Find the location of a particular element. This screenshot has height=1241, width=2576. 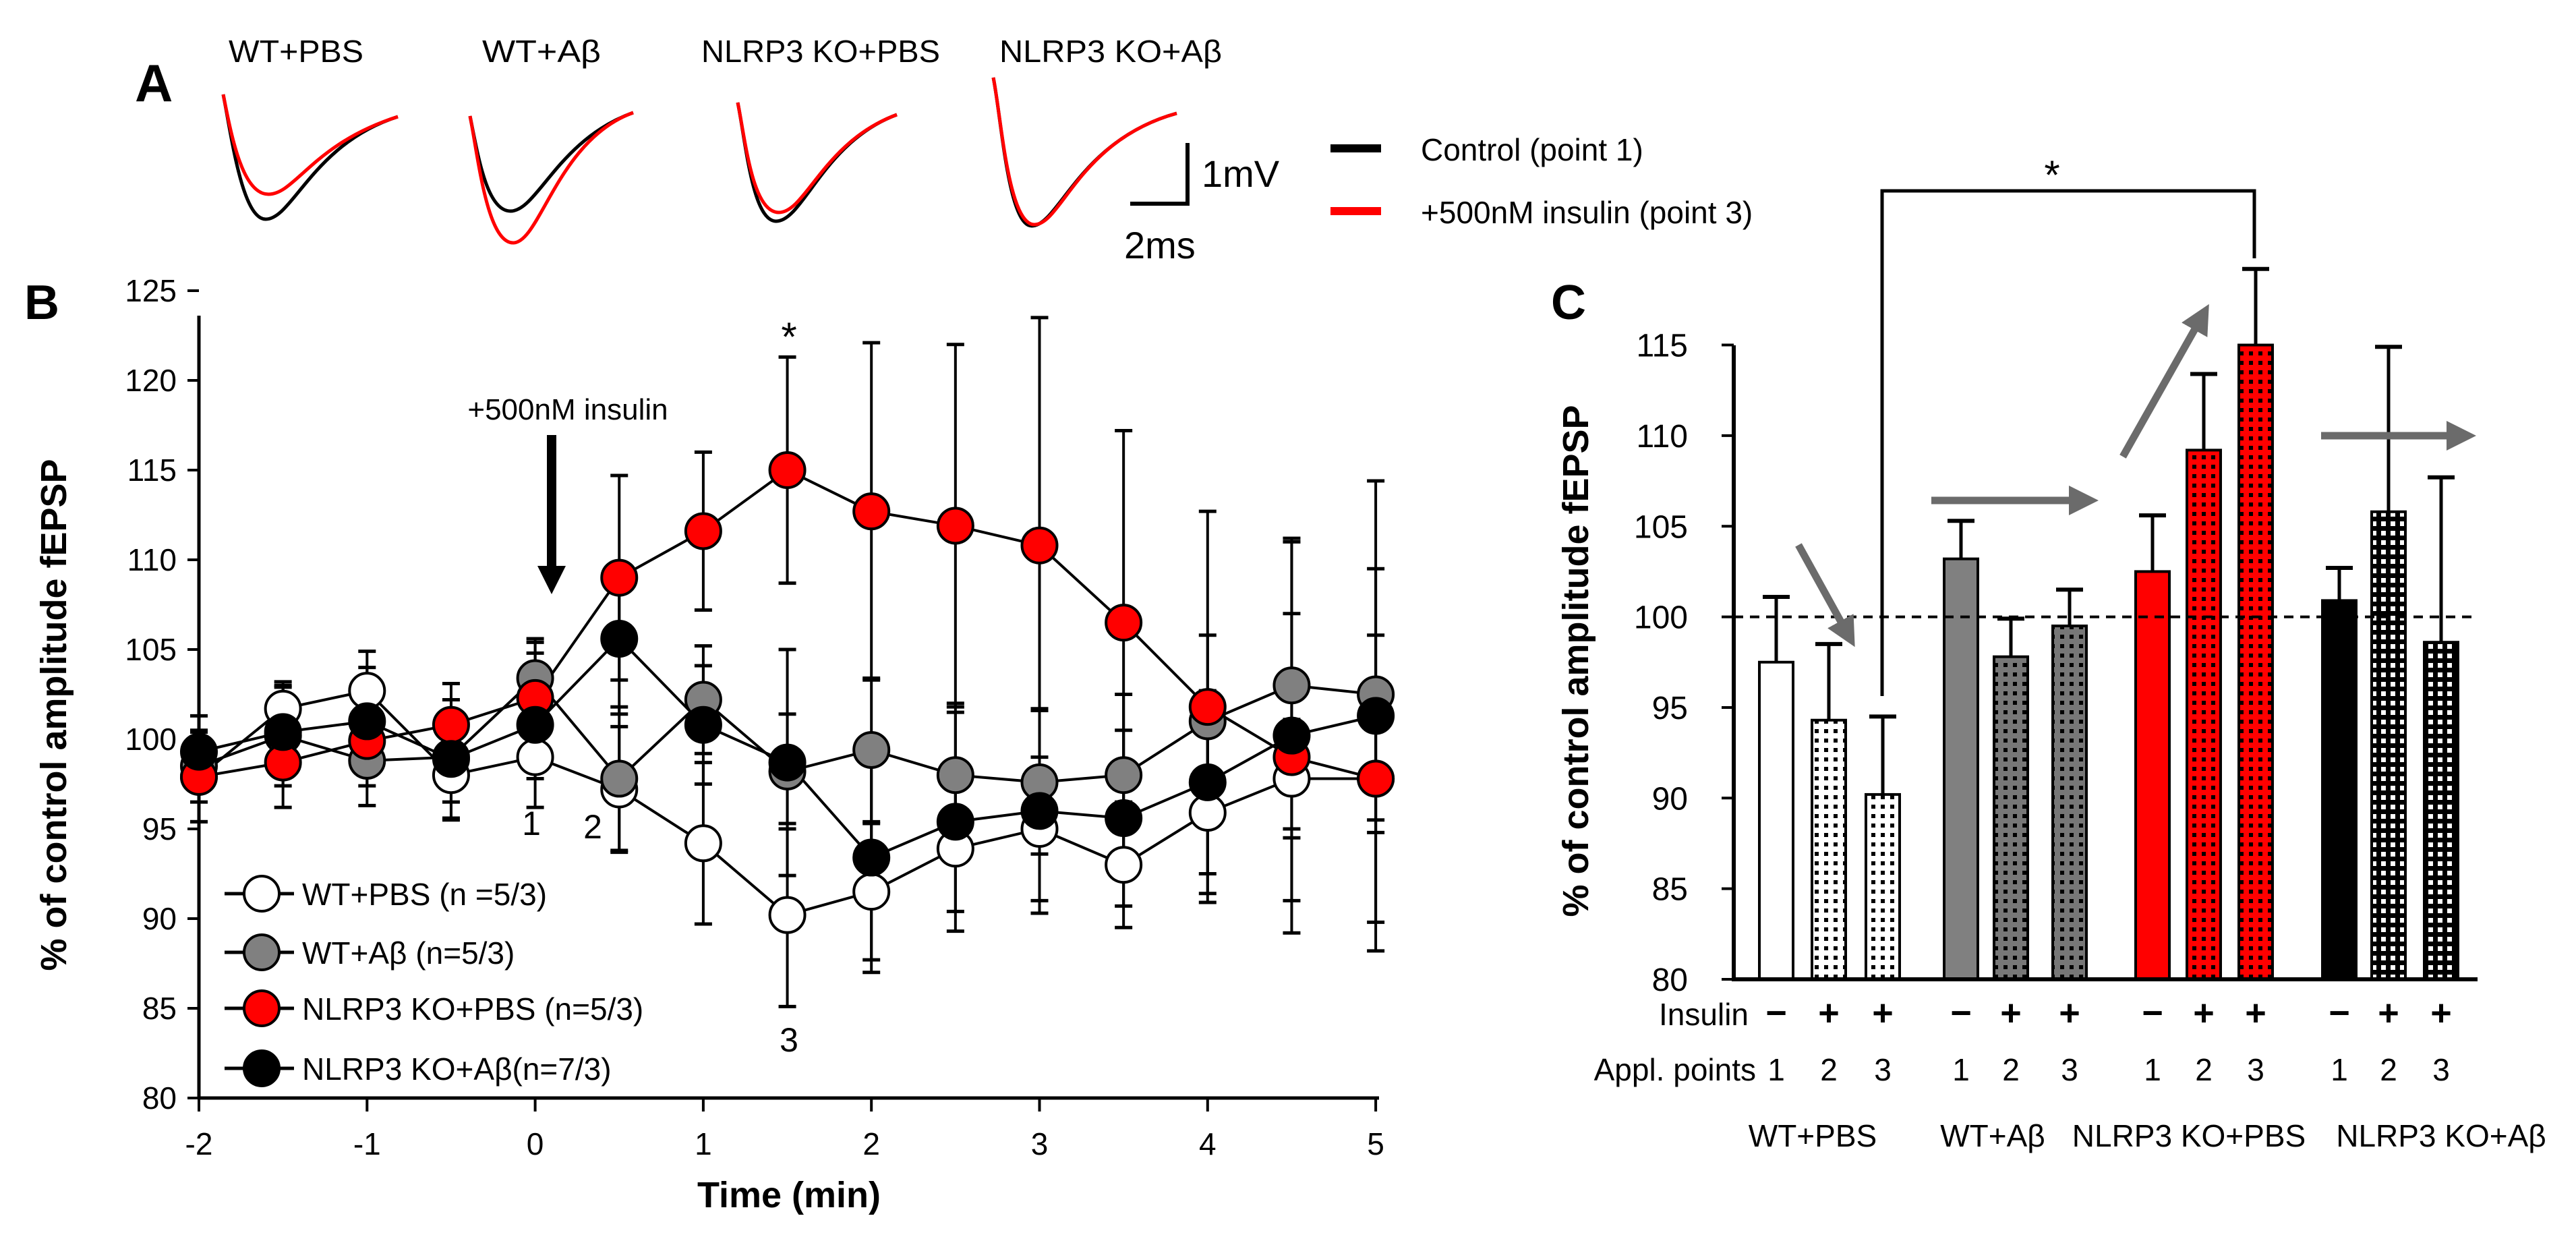

x-axis-title: Time (min) is located at coordinates (789, 1195).